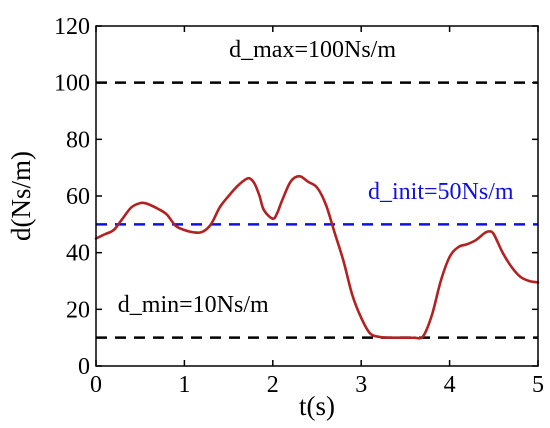 Image resolution: width=550 pixels, height=428 pixels. I want to click on y-tick-label: 120, so click(72, 27).